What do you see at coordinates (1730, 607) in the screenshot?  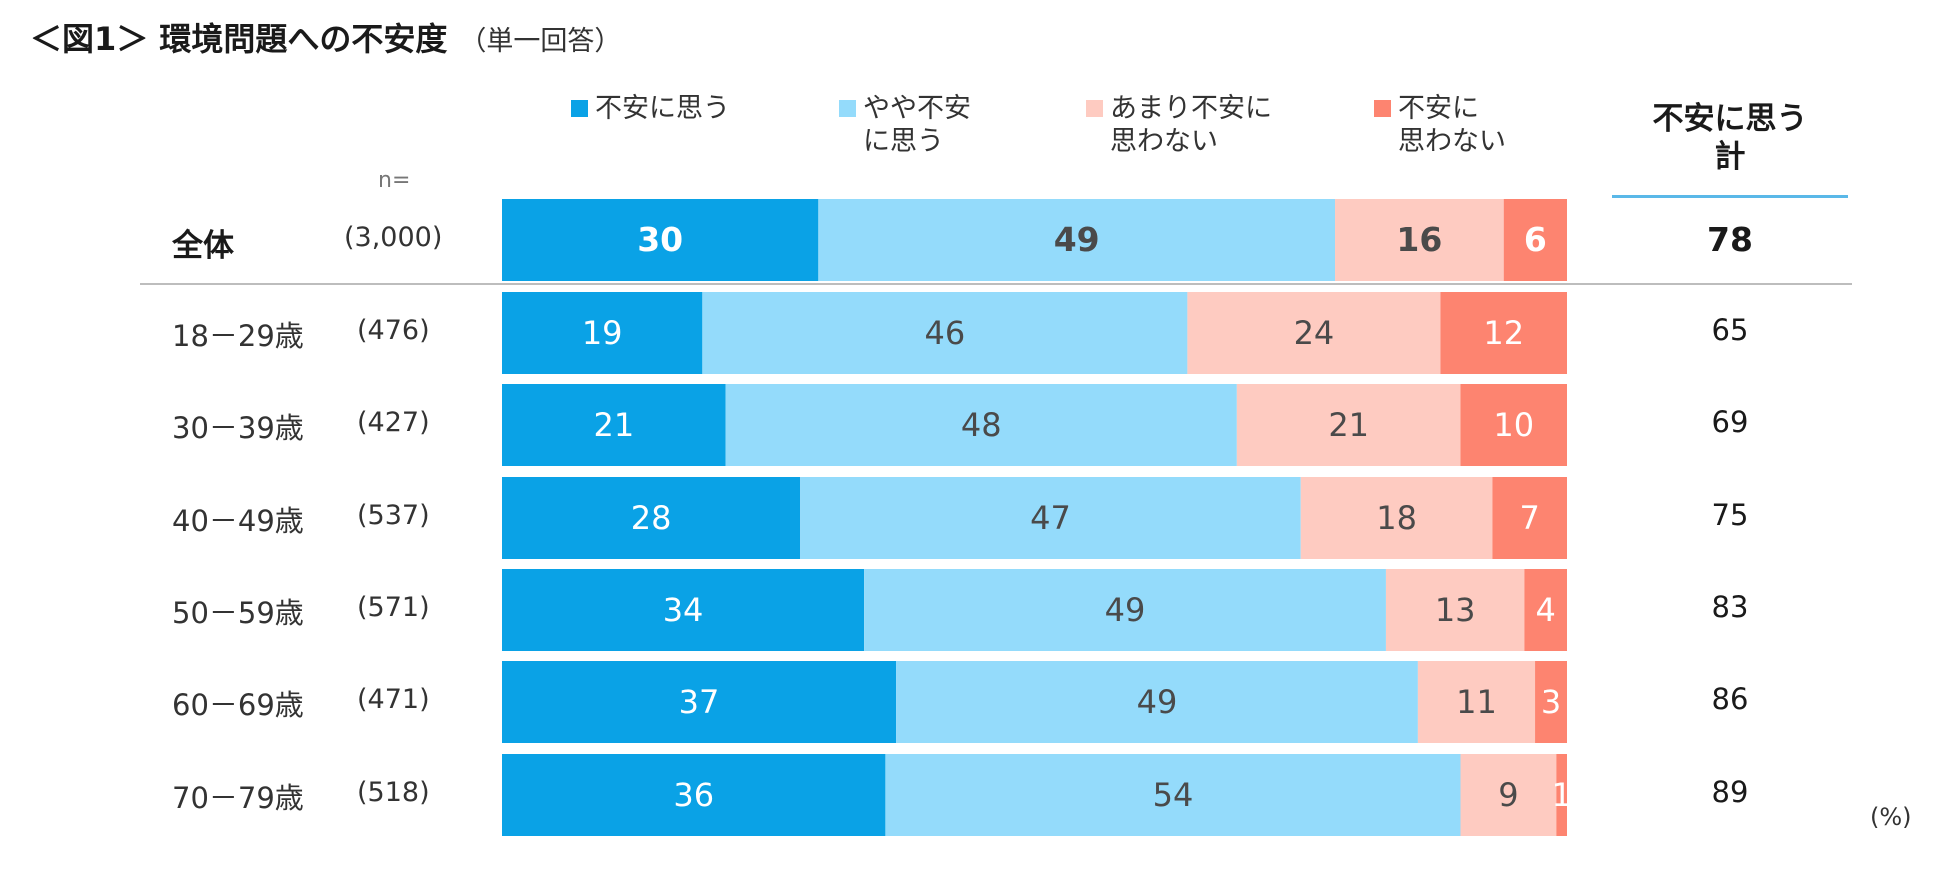 I see `total-value: 83` at bounding box center [1730, 607].